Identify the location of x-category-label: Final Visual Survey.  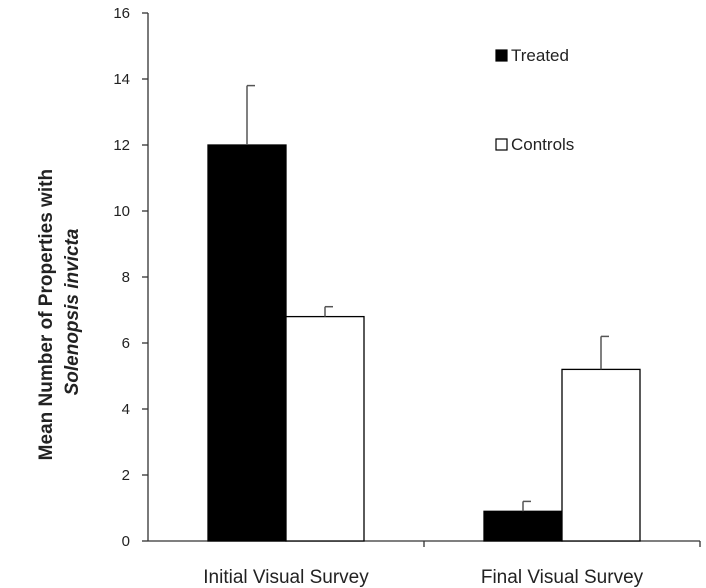
(562, 577).